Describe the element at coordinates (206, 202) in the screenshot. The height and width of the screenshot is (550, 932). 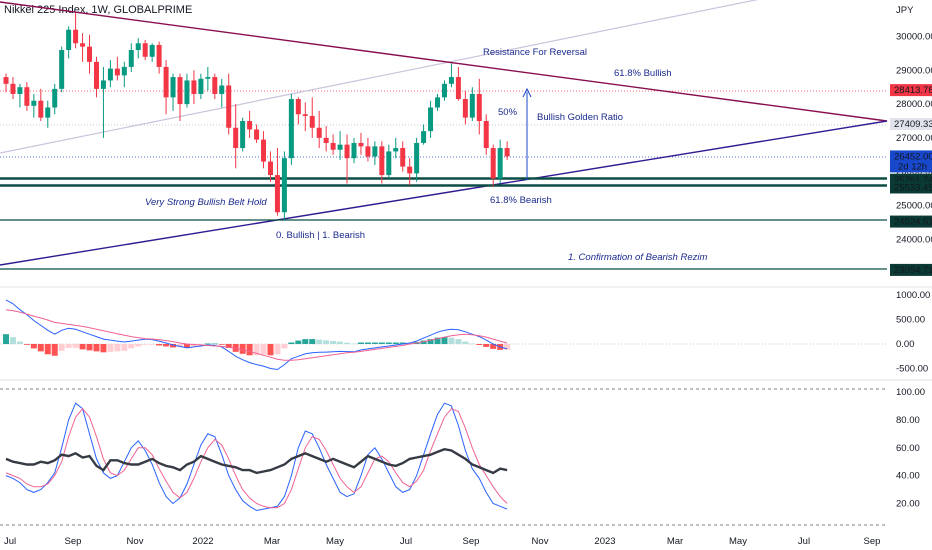
I see `annotation-belt-hold: Very Strong Bullish Belt Hold` at that location.